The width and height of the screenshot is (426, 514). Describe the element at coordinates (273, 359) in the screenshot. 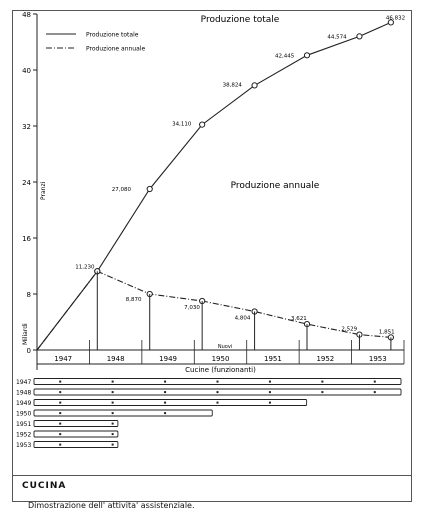

I see `x-tick-label: 1951` at that location.